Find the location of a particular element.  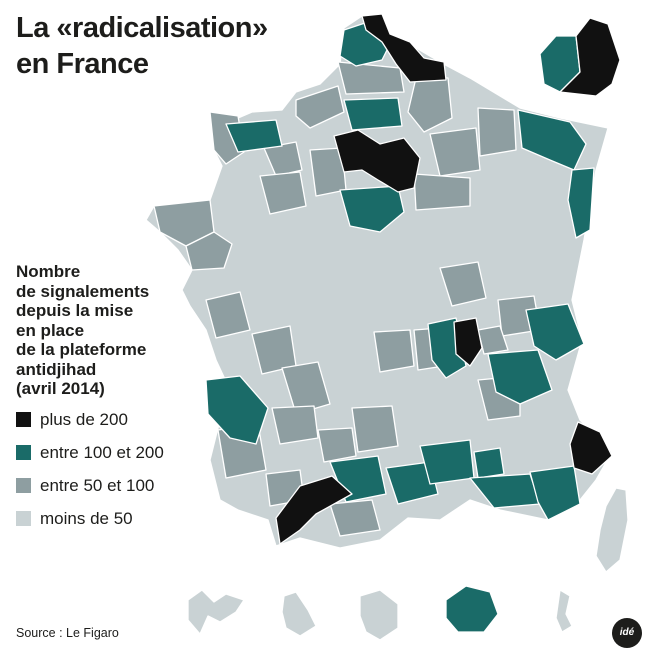

dept-vaucluse is located at coordinates (489, 463).